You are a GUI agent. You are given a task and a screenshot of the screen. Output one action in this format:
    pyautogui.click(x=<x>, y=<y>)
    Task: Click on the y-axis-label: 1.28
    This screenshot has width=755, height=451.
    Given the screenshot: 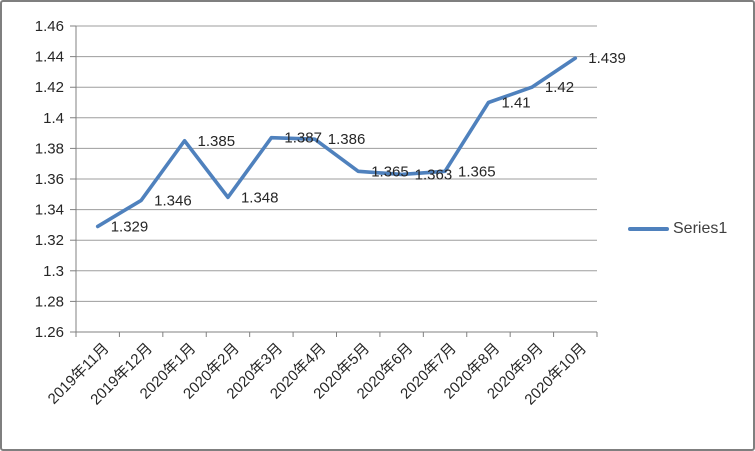 What is the action you would take?
    pyautogui.click(x=49, y=301)
    